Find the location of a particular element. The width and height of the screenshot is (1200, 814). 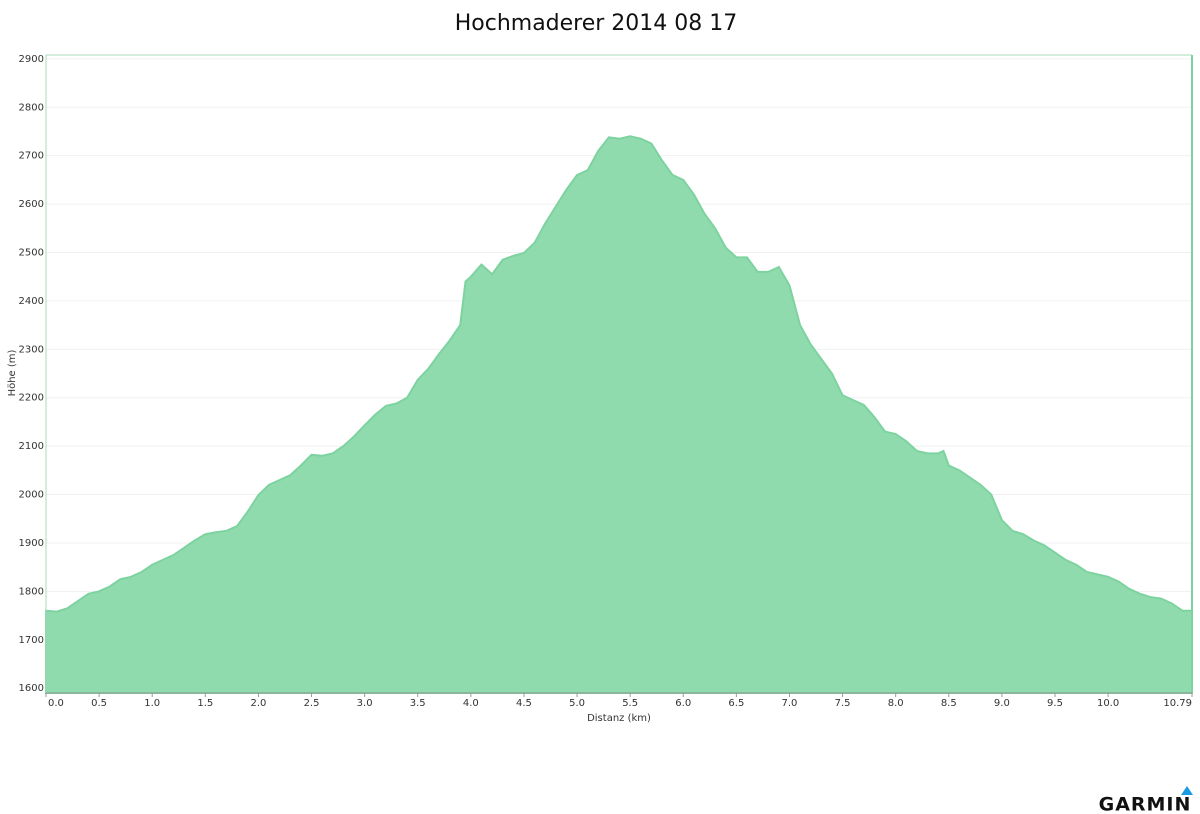

y-tick-label: 2200 is located at coordinates (31, 398).